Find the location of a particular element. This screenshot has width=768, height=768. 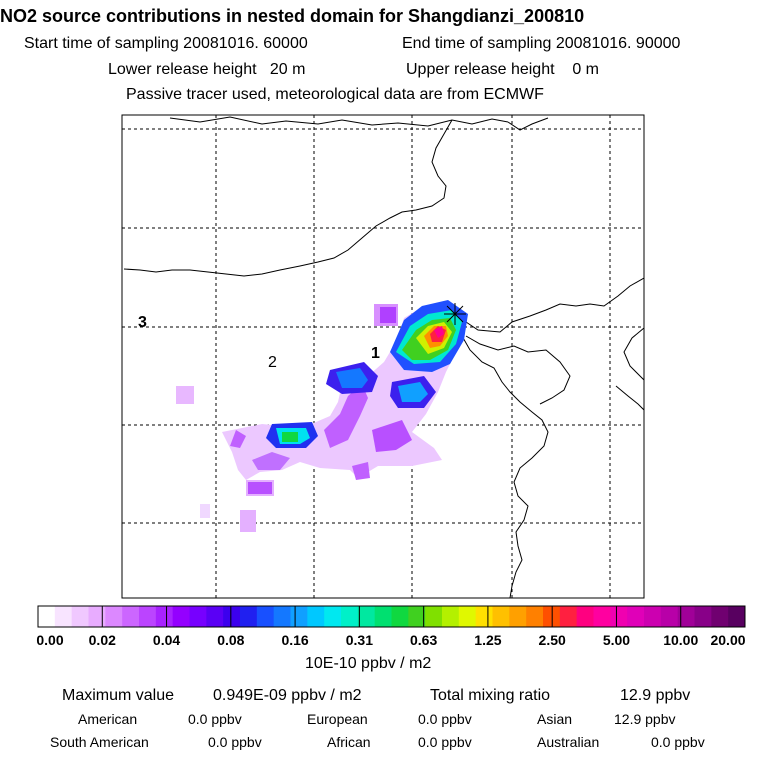

colorbar-frame is located at coordinates (391, 616).